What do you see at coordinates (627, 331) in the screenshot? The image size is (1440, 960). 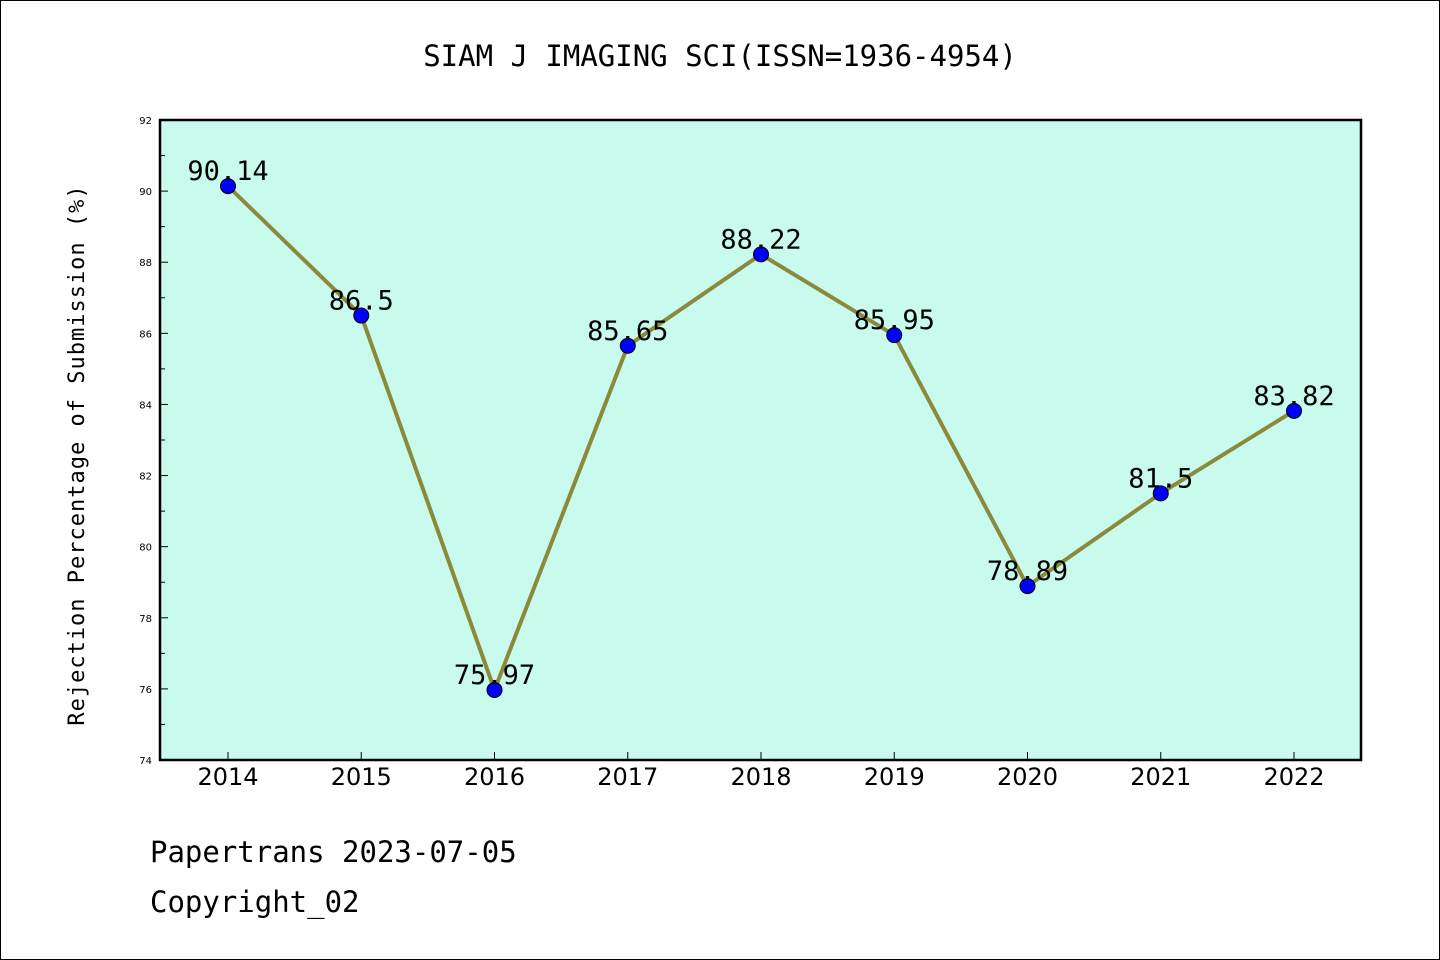 I see `data-label: 85.65` at bounding box center [627, 331].